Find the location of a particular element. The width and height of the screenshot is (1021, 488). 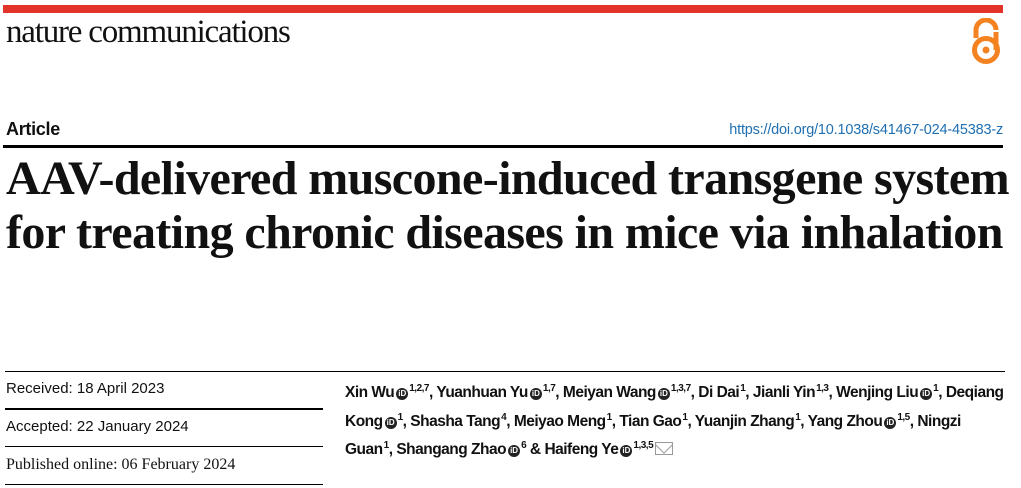

affiliation-numbers: 1,3 is located at coordinates (822, 388).